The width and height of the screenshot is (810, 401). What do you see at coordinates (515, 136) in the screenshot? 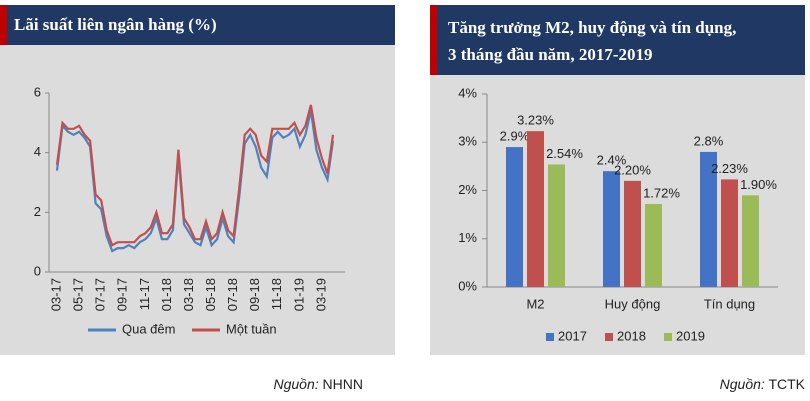
I see `value-label: 2.9%` at bounding box center [515, 136].